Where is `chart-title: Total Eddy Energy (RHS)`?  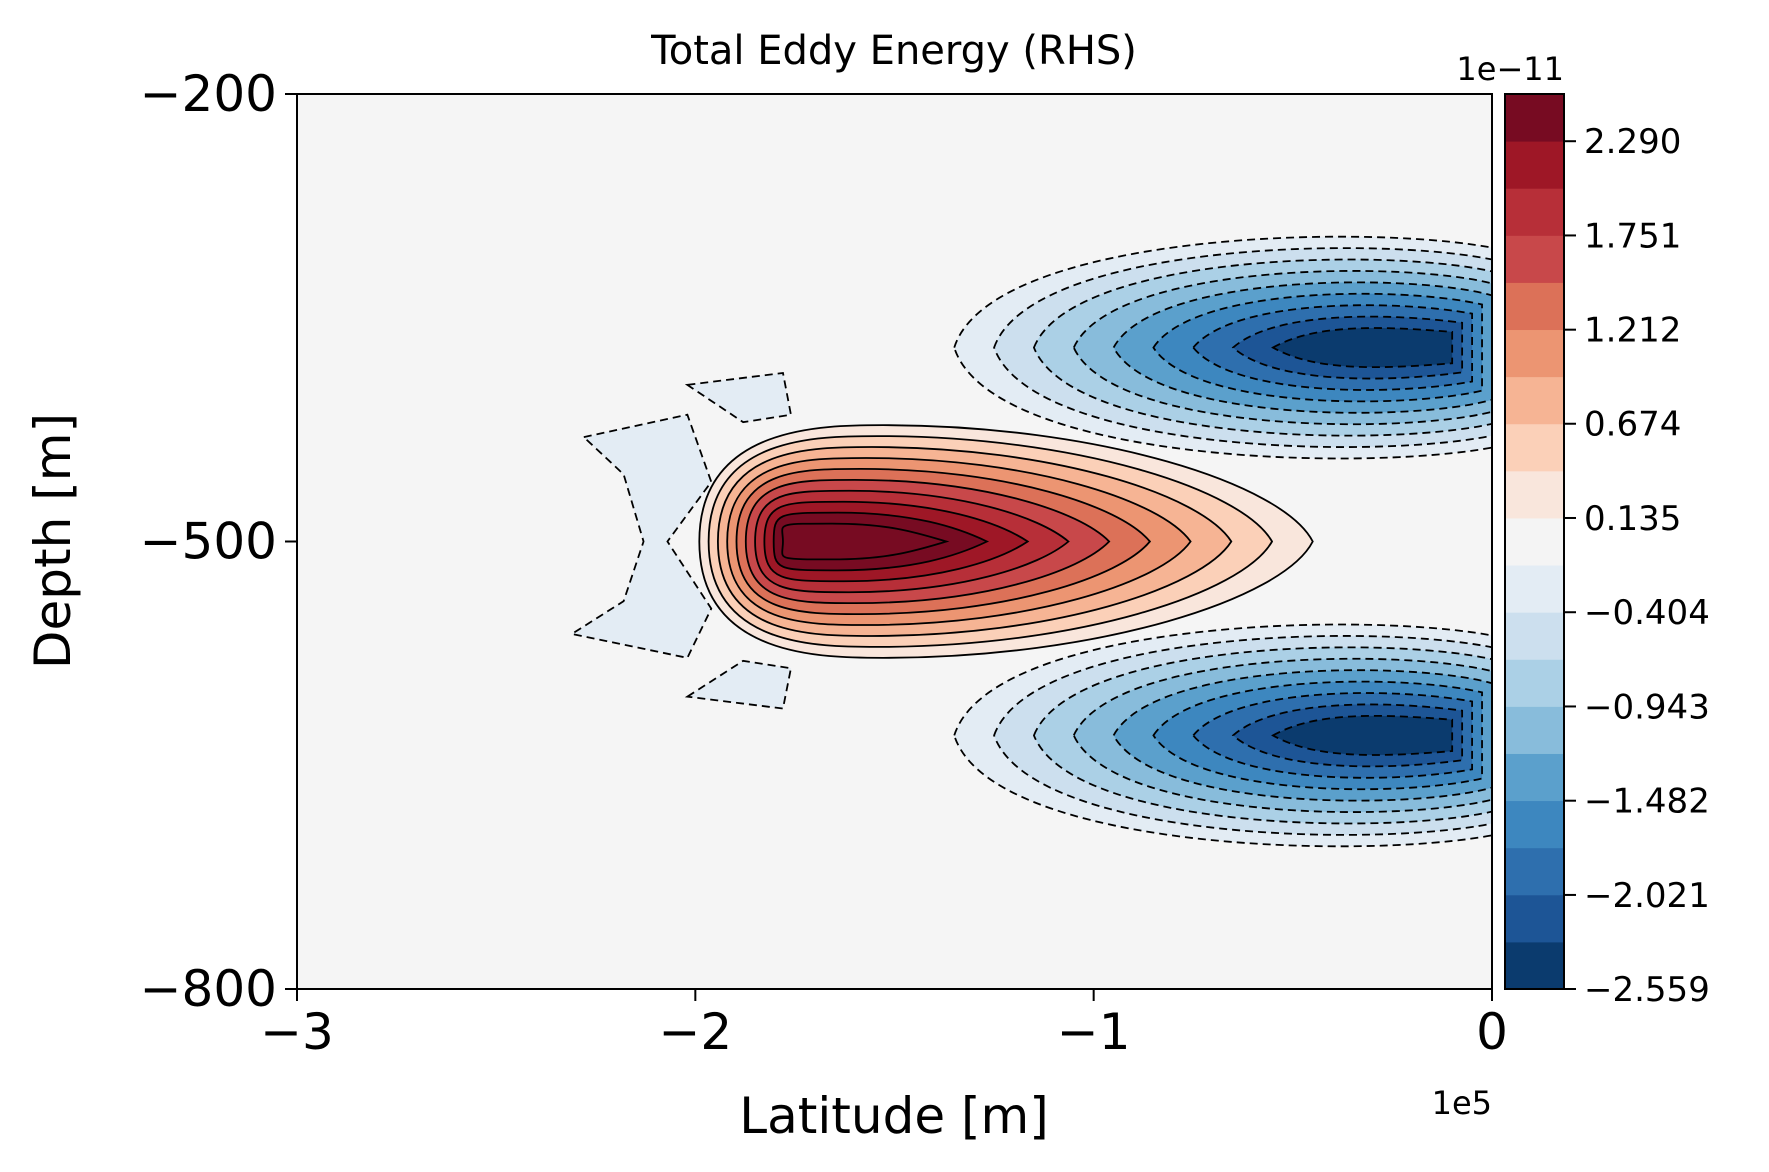
chart-title: Total Eddy Energy (RHS) is located at coordinates (893, 51).